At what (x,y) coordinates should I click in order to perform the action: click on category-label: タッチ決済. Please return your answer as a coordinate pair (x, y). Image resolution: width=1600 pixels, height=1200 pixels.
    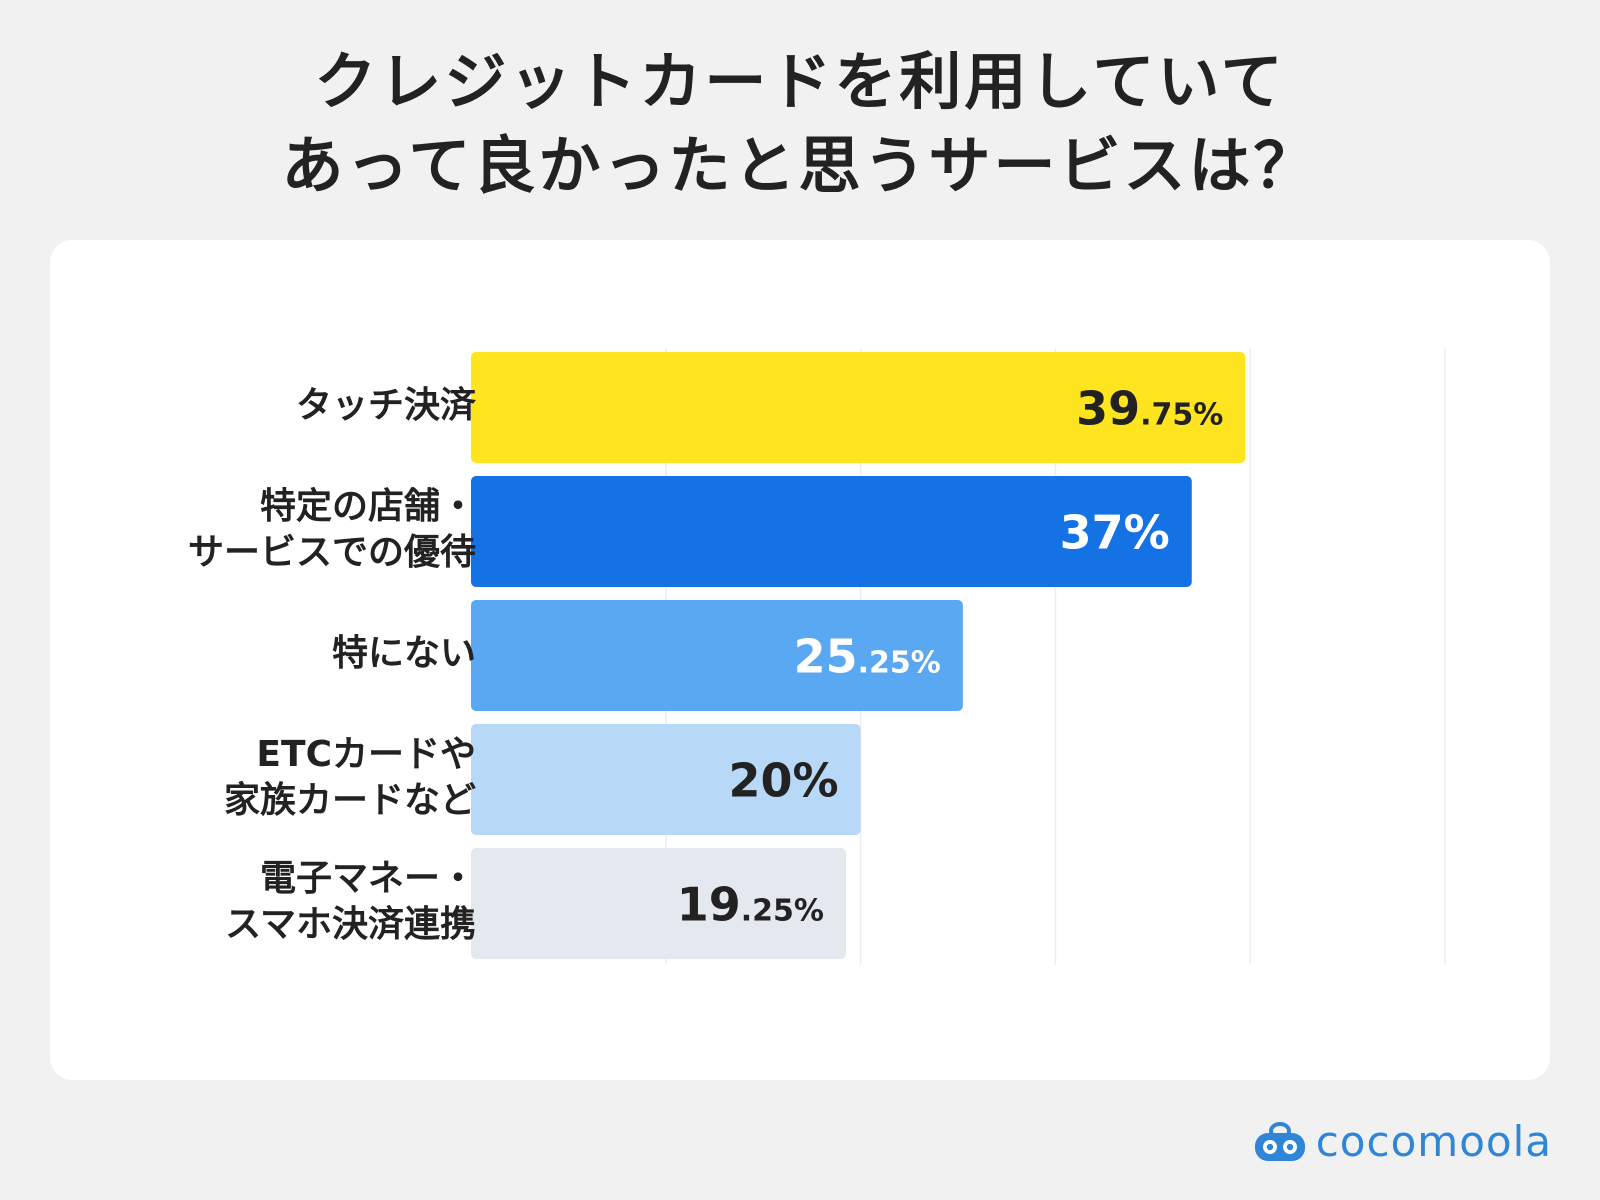
    Looking at the image, I should click on (386, 406).